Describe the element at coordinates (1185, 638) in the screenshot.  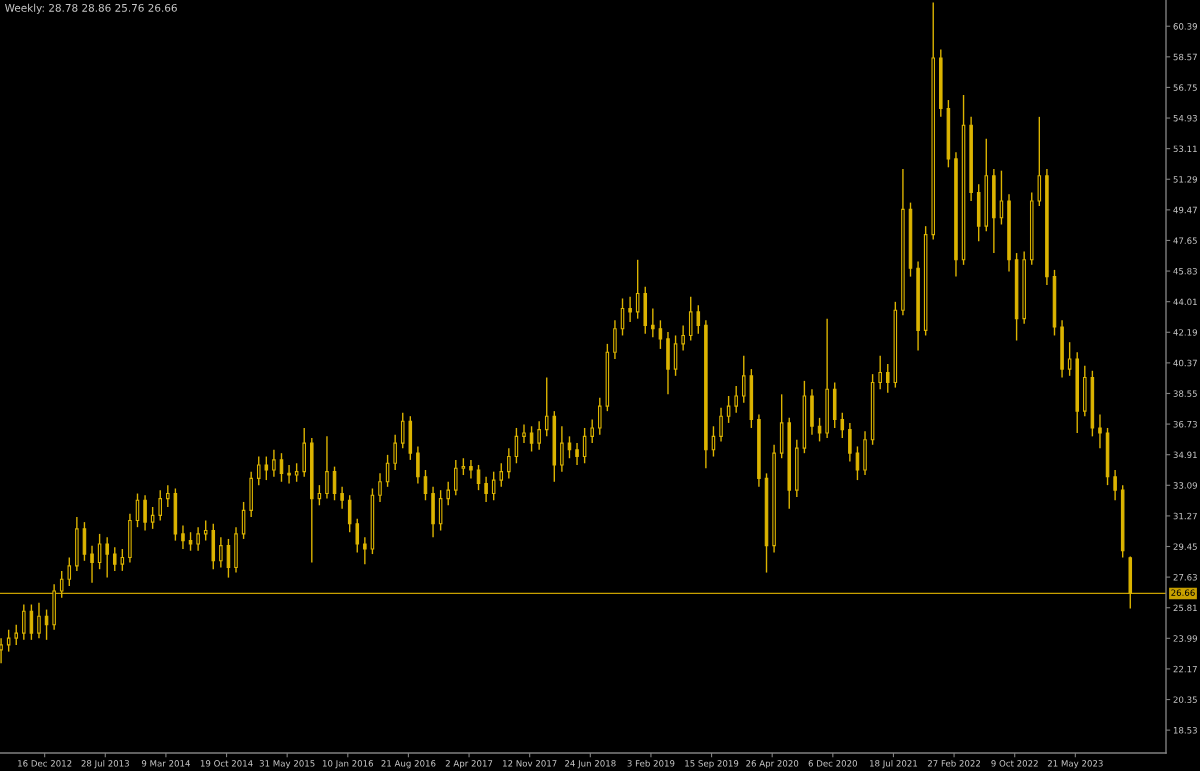
I see `y-tick-label: 23.99` at that location.